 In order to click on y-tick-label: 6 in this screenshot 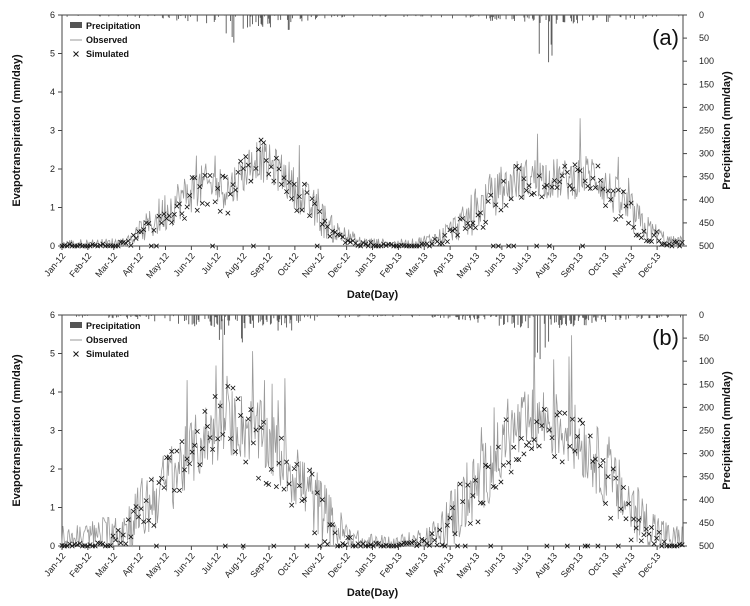, I will do `click(52, 15)`.